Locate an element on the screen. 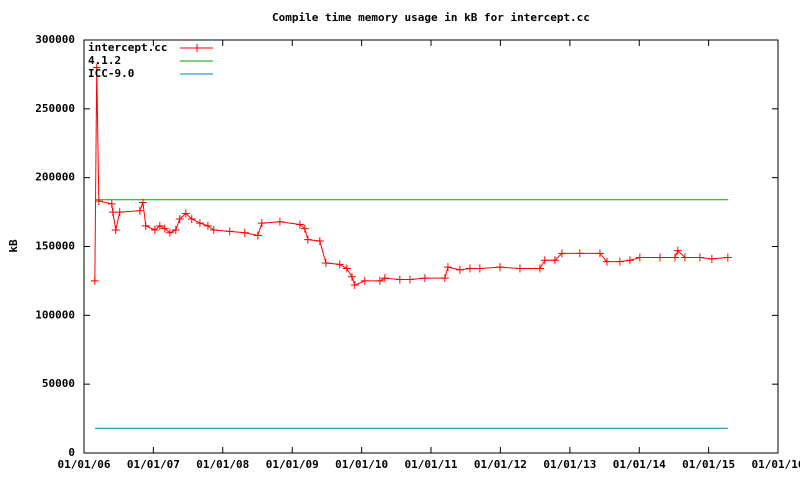 The image size is (800, 480). x-tick-label: 01/01/09 is located at coordinates (292, 464).